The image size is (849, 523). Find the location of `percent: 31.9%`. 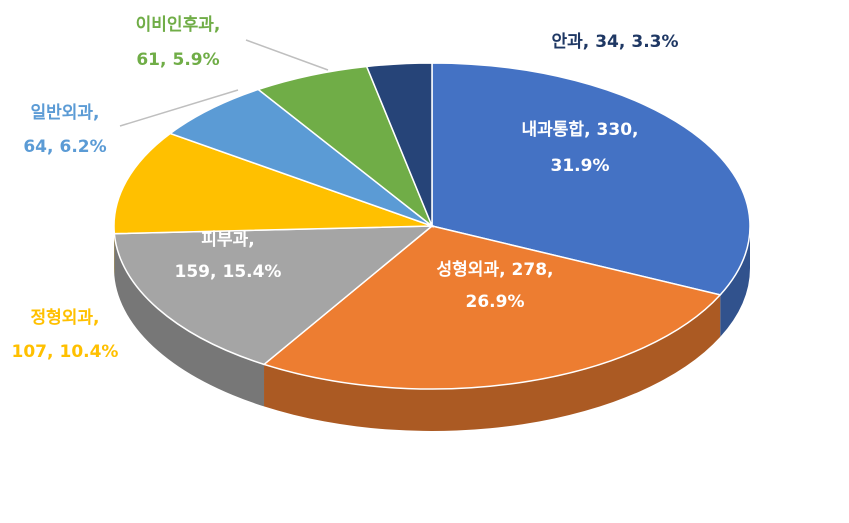

percent: 31.9% is located at coordinates (580, 166).